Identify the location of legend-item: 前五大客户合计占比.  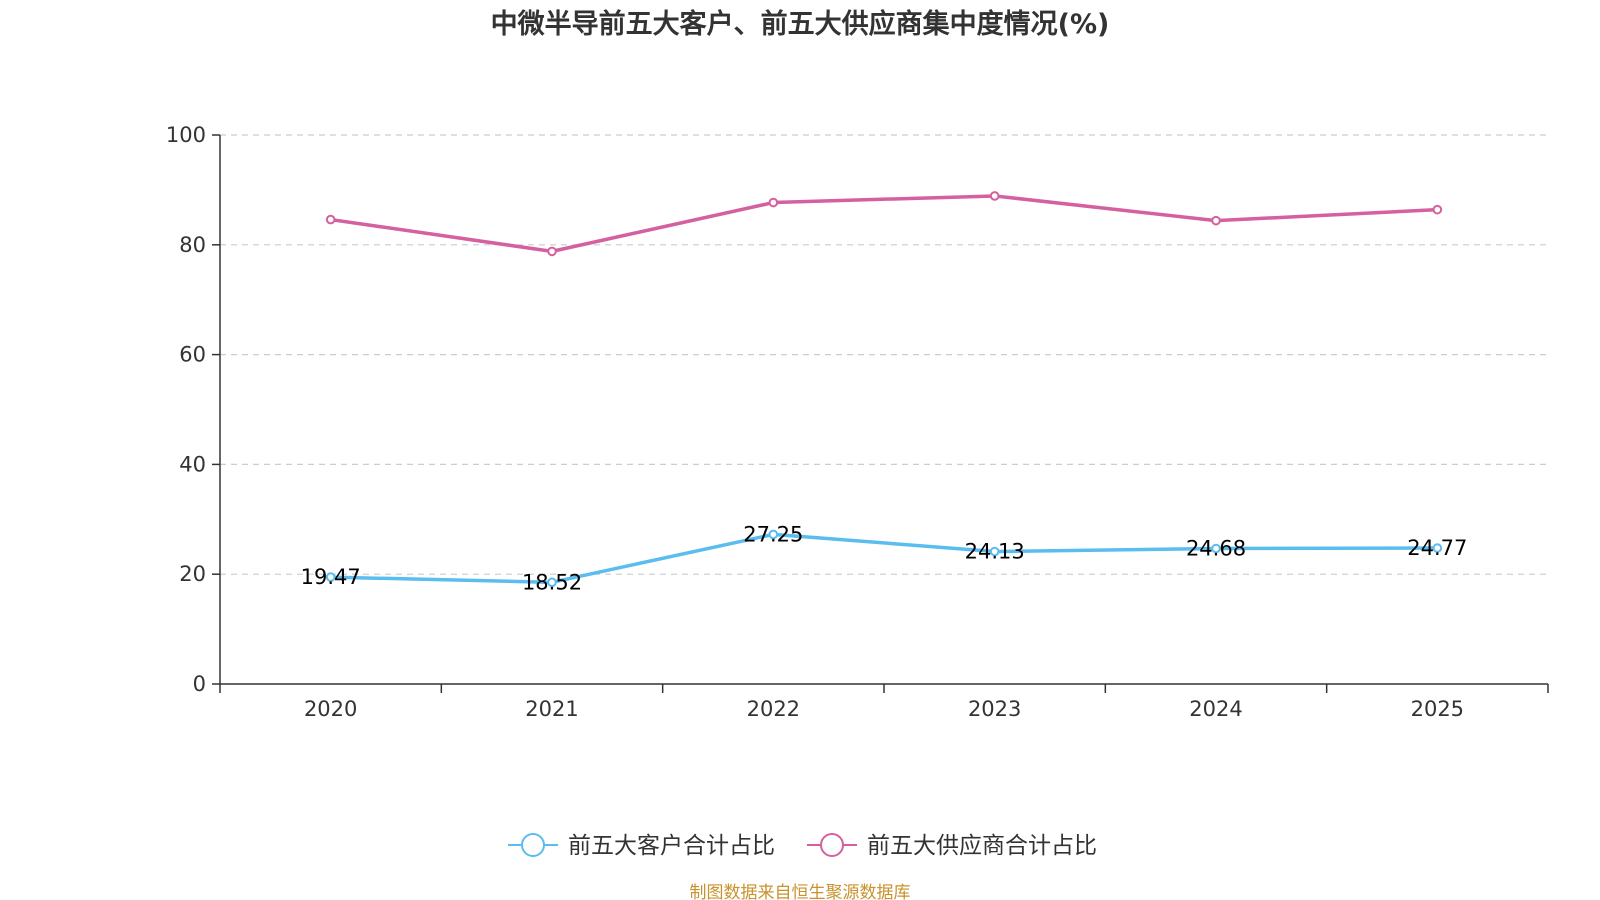
(641, 846).